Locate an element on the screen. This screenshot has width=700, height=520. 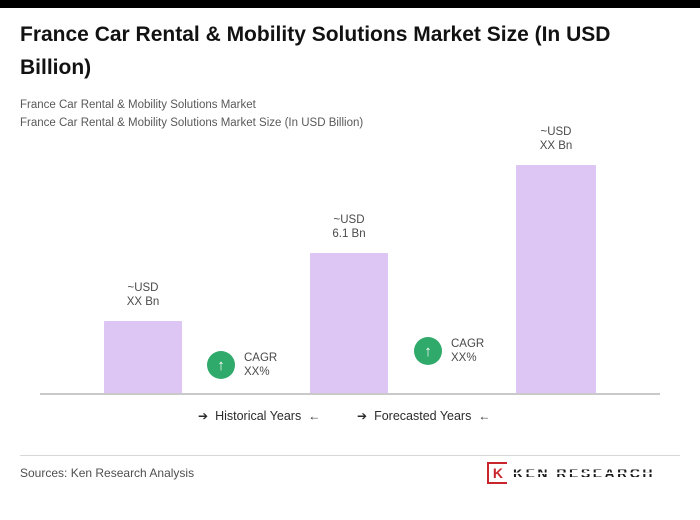
bar-current is located at coordinates (349, 323).